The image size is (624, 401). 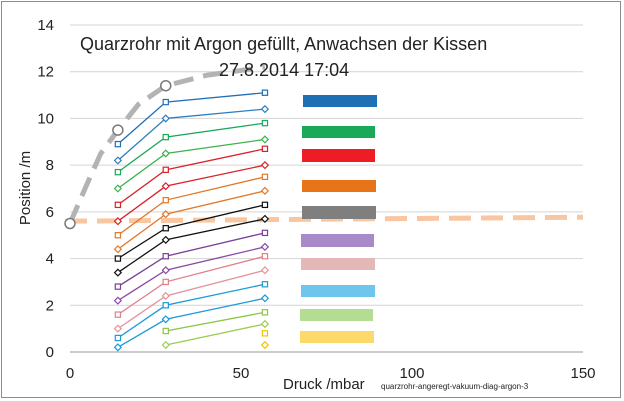 What do you see at coordinates (582, 373) in the screenshot?
I see `x-tick-label: 150` at bounding box center [582, 373].